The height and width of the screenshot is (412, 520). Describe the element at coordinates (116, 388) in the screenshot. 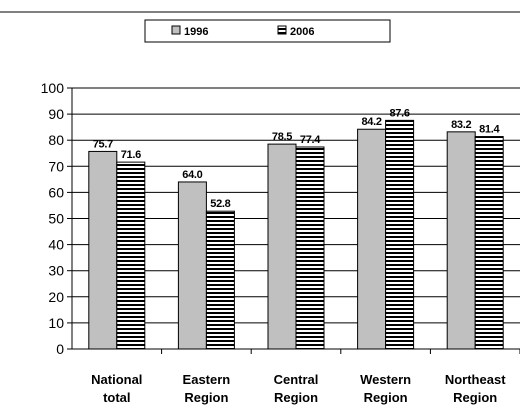

I see `category-label: National total` at that location.